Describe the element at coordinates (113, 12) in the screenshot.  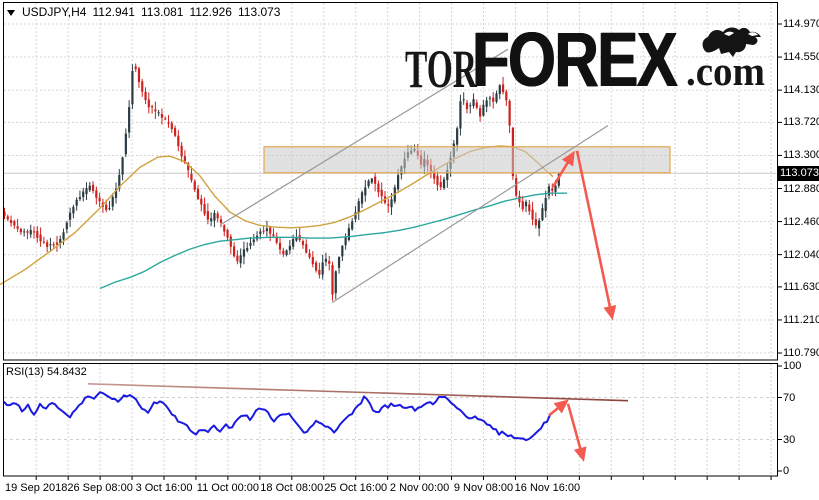
I see `ohlc-open: 112.941` at that location.